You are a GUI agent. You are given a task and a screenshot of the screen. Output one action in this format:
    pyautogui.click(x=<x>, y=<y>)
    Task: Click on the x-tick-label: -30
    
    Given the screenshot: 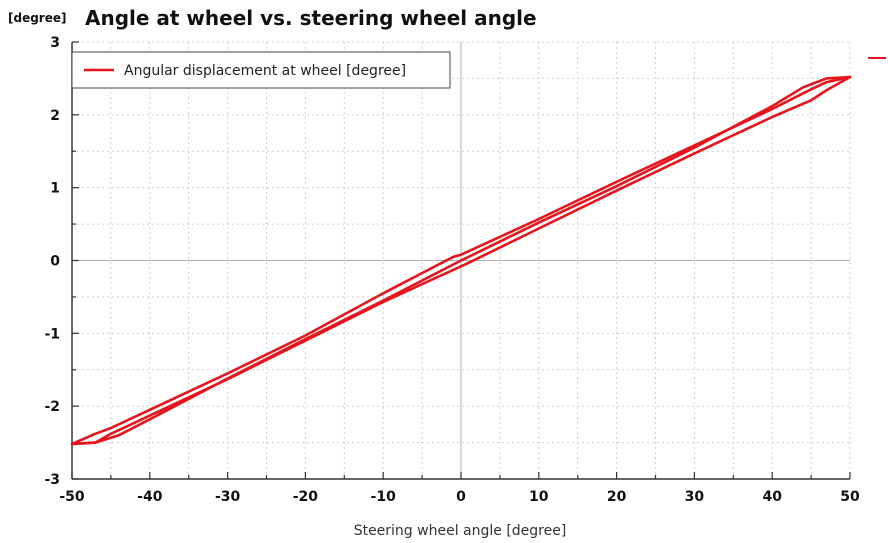 What is the action you would take?
    pyautogui.click(x=228, y=497)
    